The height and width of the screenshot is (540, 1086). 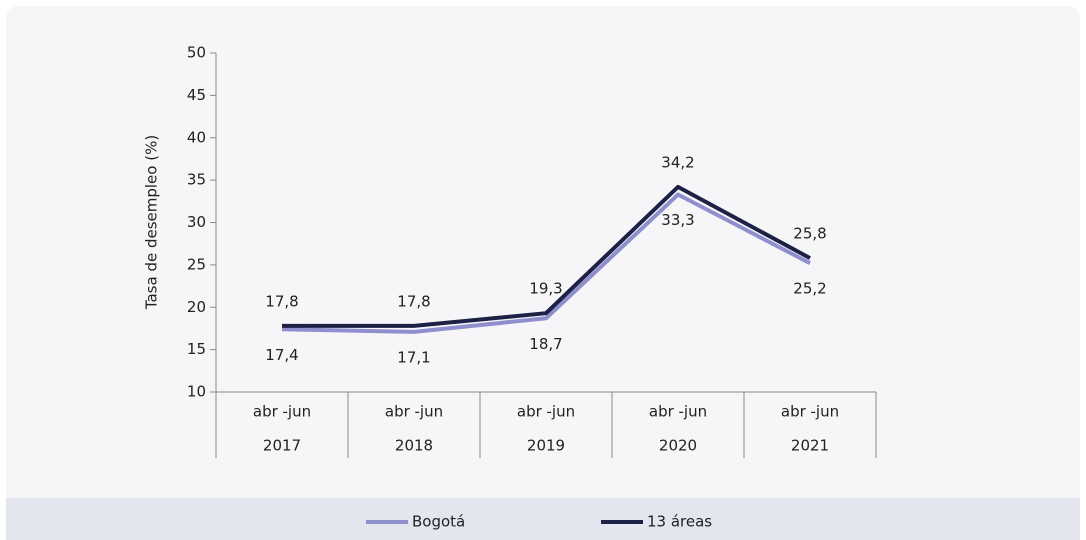 What do you see at coordinates (414, 446) in the screenshot?
I see `x-tick-label: 2018` at bounding box center [414, 446].